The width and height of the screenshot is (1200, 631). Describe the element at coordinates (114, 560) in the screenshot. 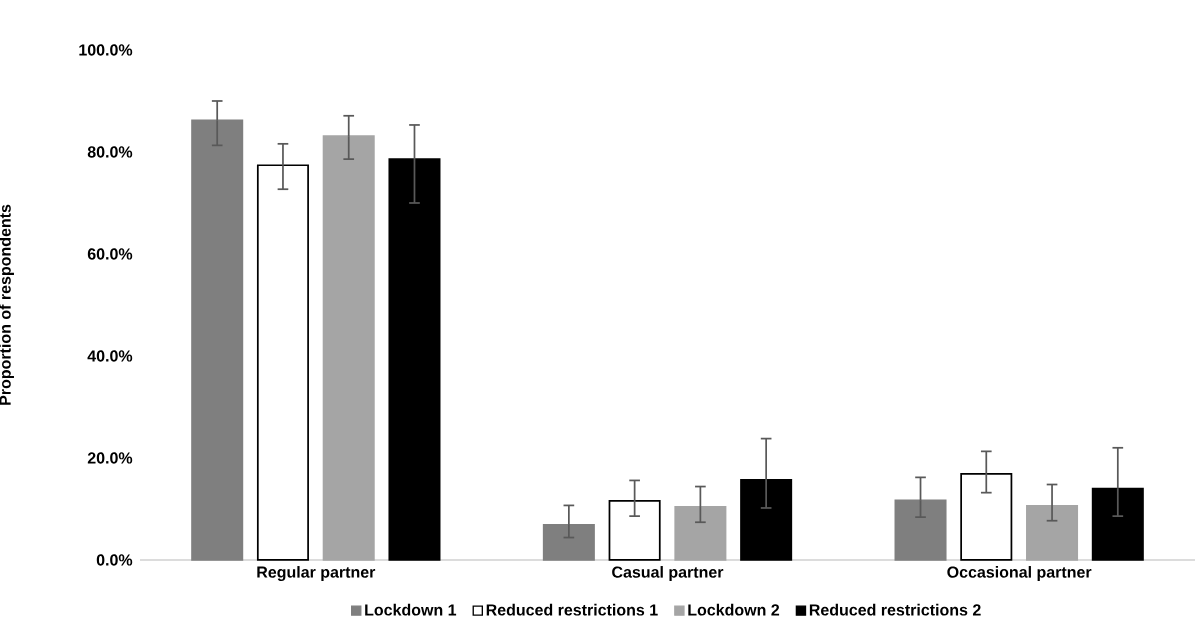

I see `y-tick-label: 0.0%` at that location.